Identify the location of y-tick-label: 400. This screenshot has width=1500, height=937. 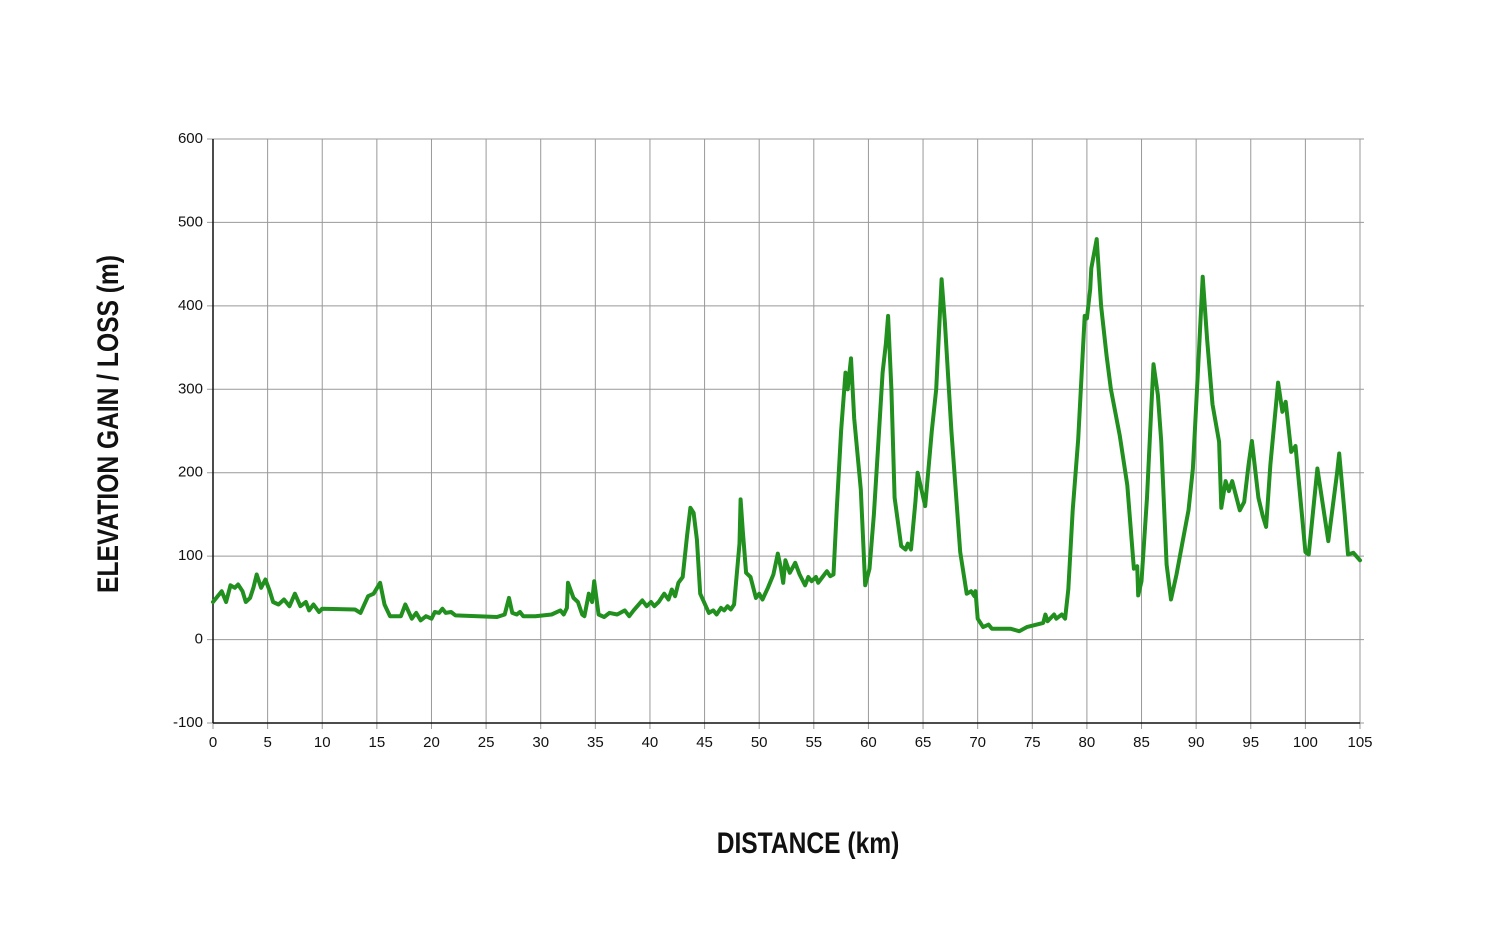
(190, 305).